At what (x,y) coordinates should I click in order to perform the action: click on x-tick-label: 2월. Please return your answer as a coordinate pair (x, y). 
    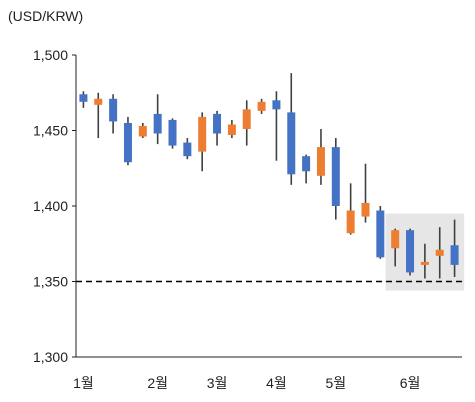
    Looking at the image, I should click on (157, 383).